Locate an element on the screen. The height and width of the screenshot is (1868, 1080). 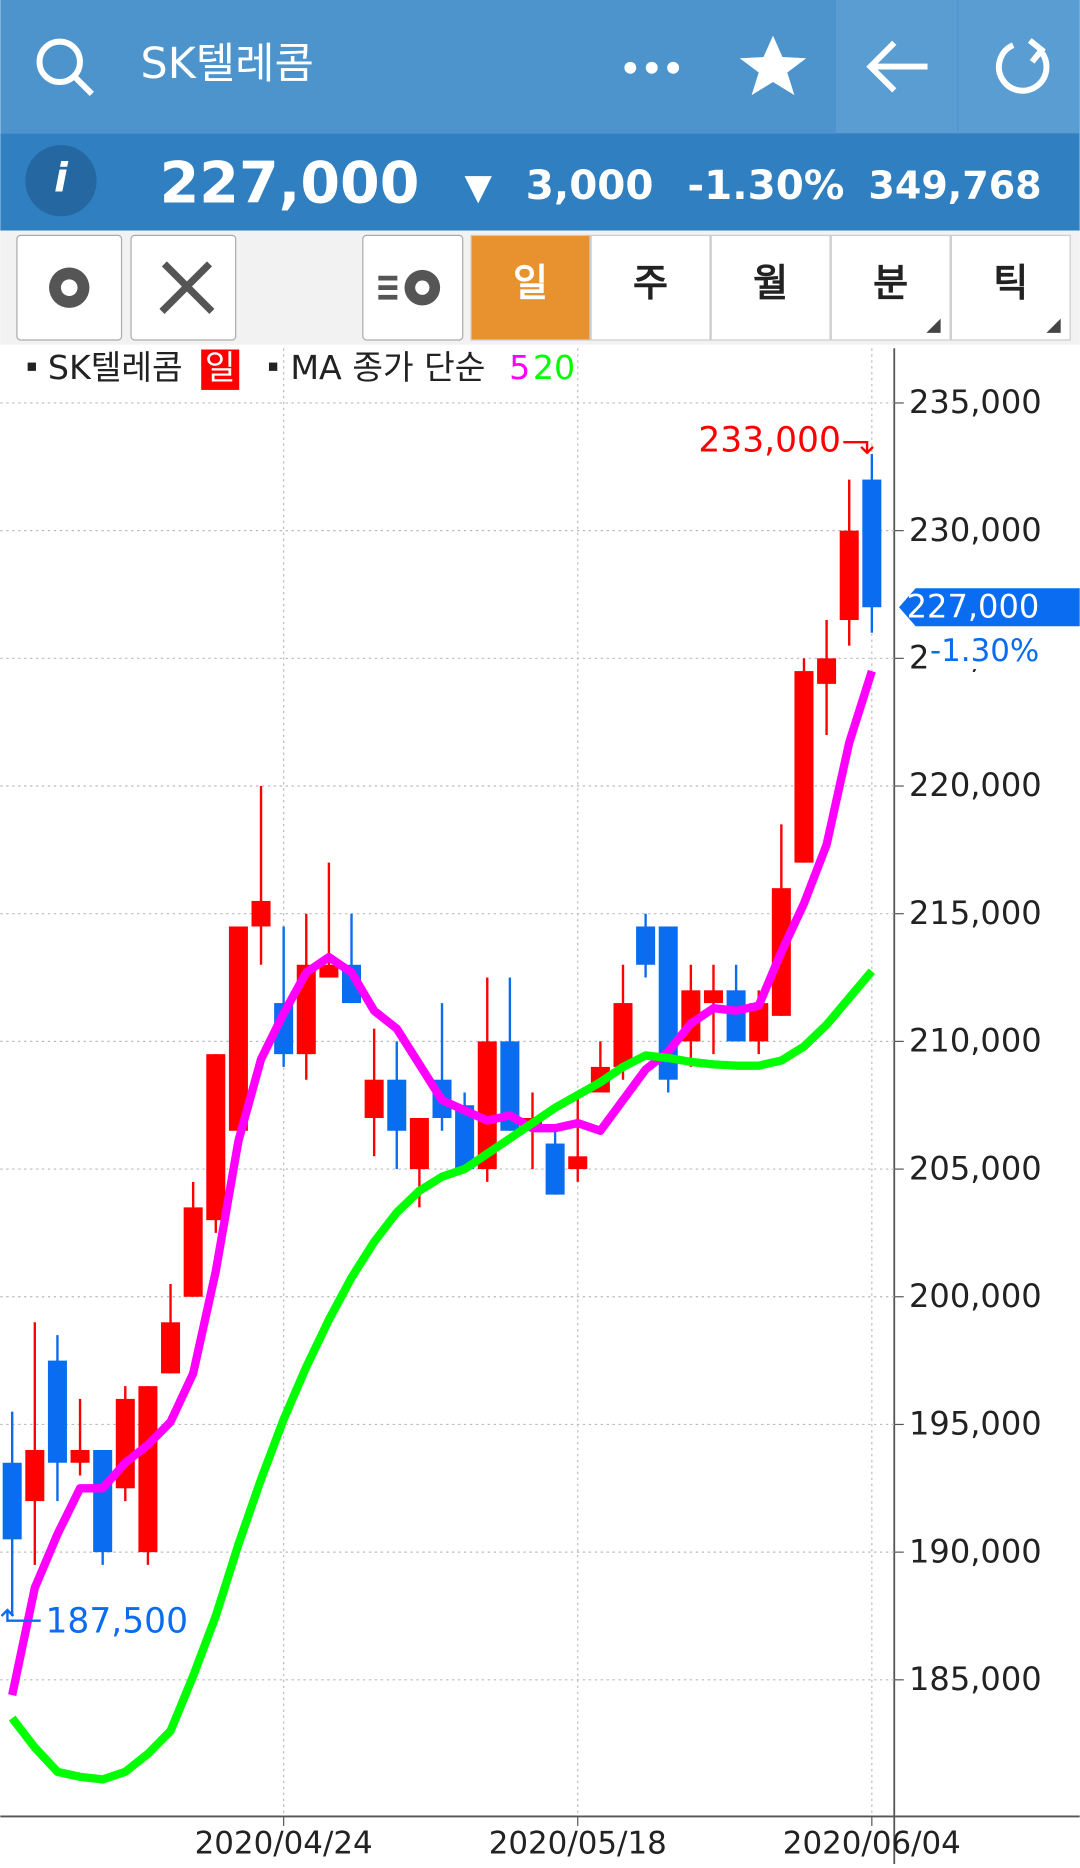
legend-symbol: SK텔레콤 is located at coordinates (115, 367).